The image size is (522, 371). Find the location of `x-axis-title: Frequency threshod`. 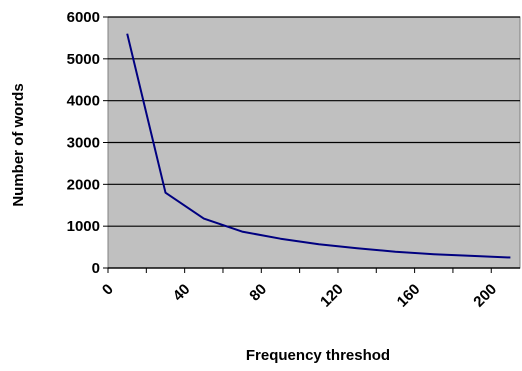

x-axis-title: Frequency threshod is located at coordinates (318, 355).